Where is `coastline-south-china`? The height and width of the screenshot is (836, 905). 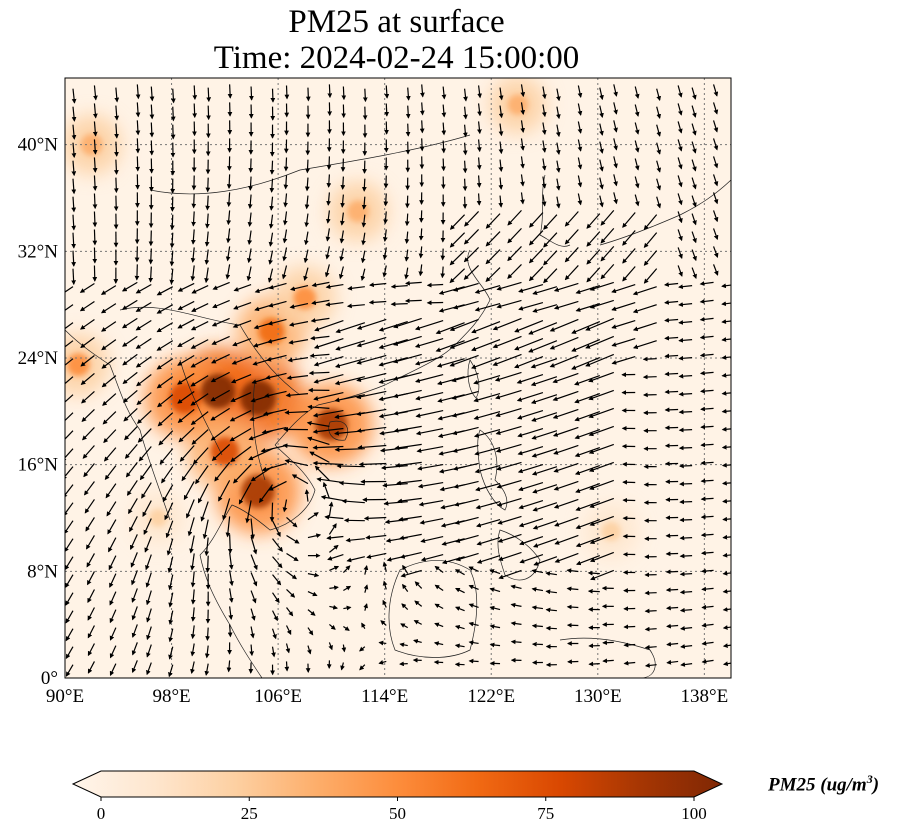 coastline-south-china is located at coordinates (382, 347).